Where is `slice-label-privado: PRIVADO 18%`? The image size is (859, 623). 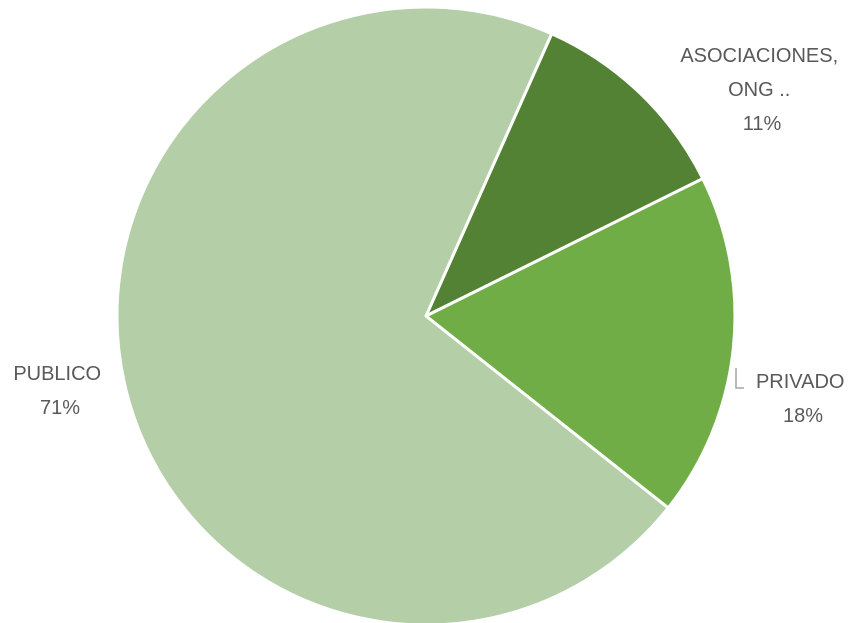
slice-label-privado: PRIVADO 18% is located at coordinates (803, 399).